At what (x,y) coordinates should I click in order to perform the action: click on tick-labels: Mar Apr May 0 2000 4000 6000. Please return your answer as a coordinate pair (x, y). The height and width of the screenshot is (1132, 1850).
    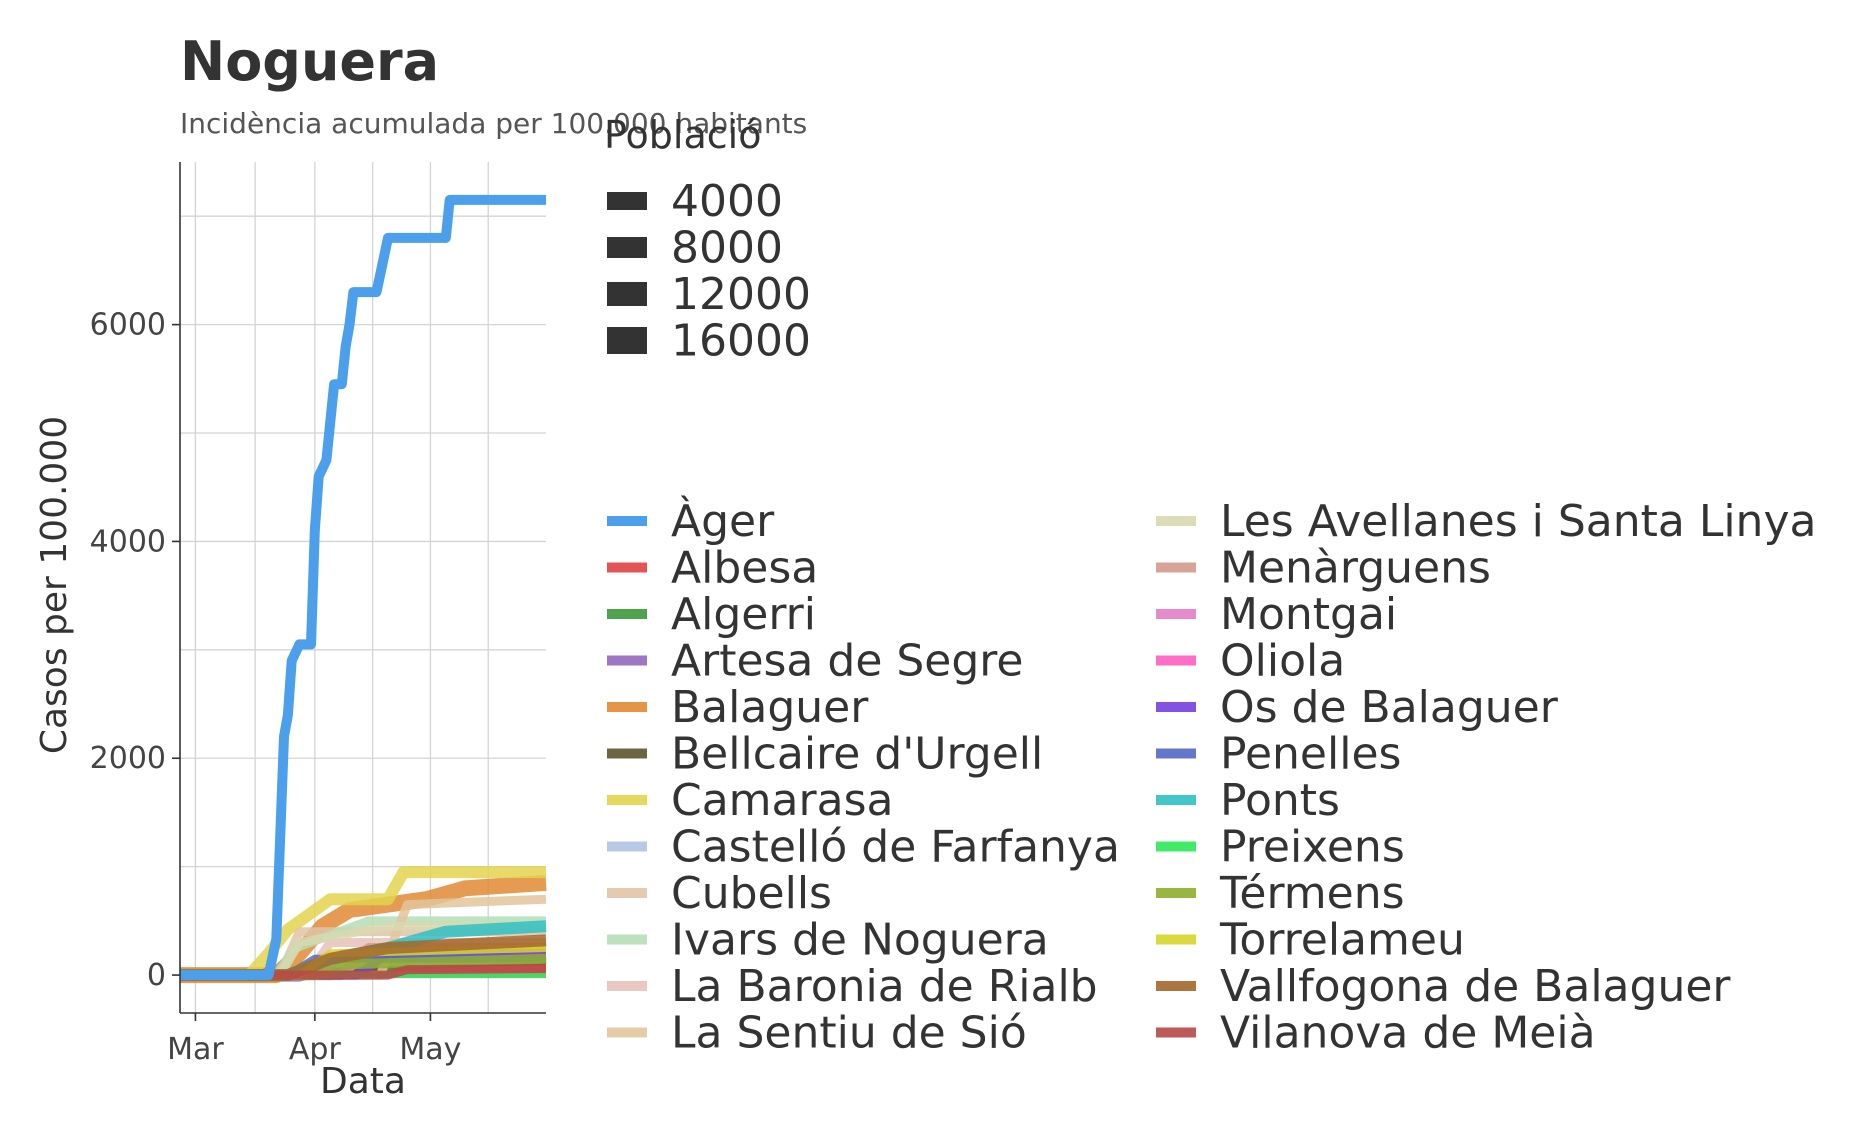
    Looking at the image, I should click on (276, 687).